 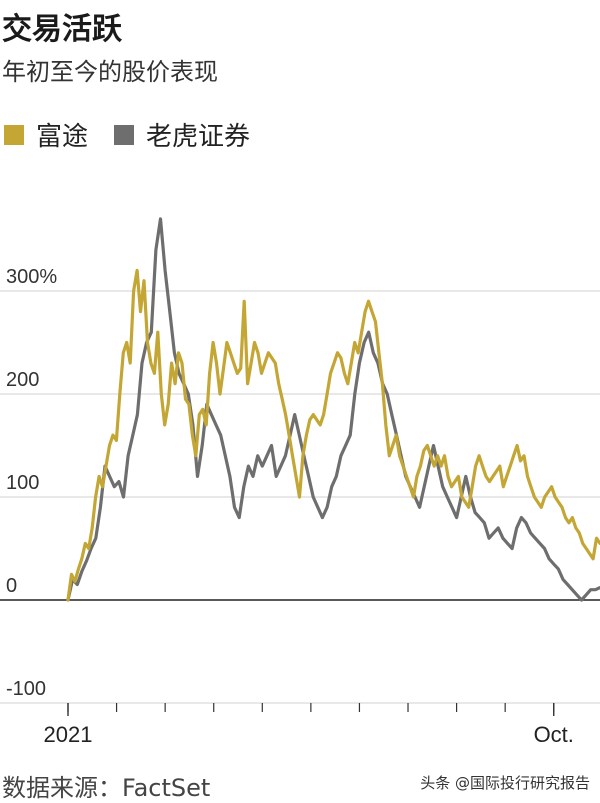 I want to click on legend-item-tiger: 老虎证券, so click(x=182, y=134).